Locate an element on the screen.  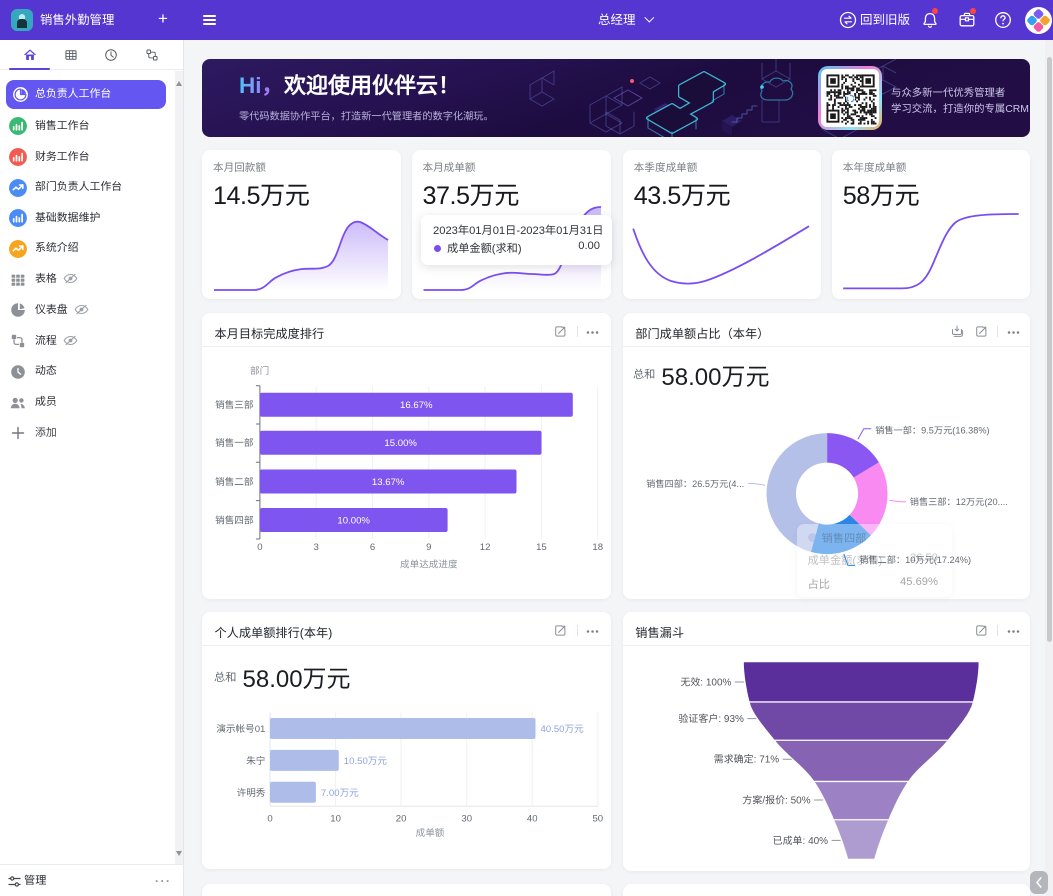
svg-text: 成单额 is located at coordinates (430, 833).